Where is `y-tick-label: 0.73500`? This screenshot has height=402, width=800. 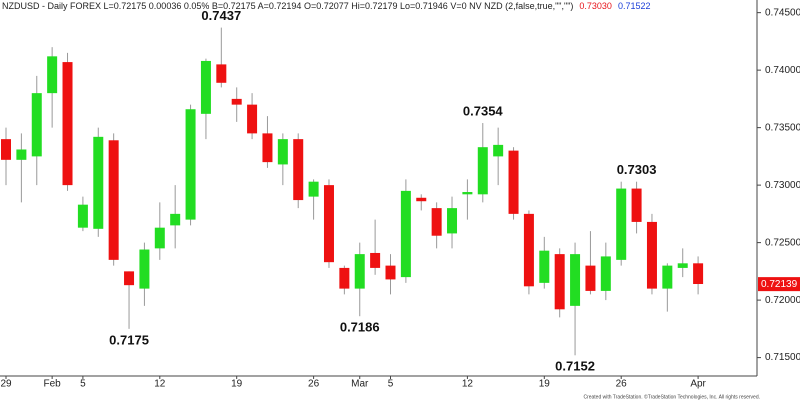
y-tick-label: 0.73500 is located at coordinates (782, 127).